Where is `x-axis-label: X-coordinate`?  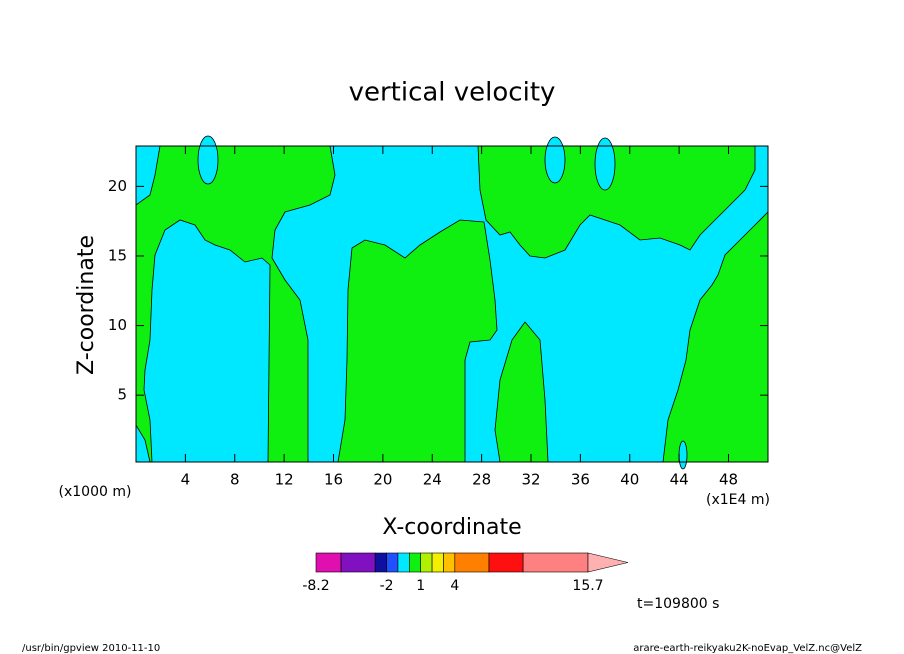
x-axis-label: X-coordinate is located at coordinates (451, 527).